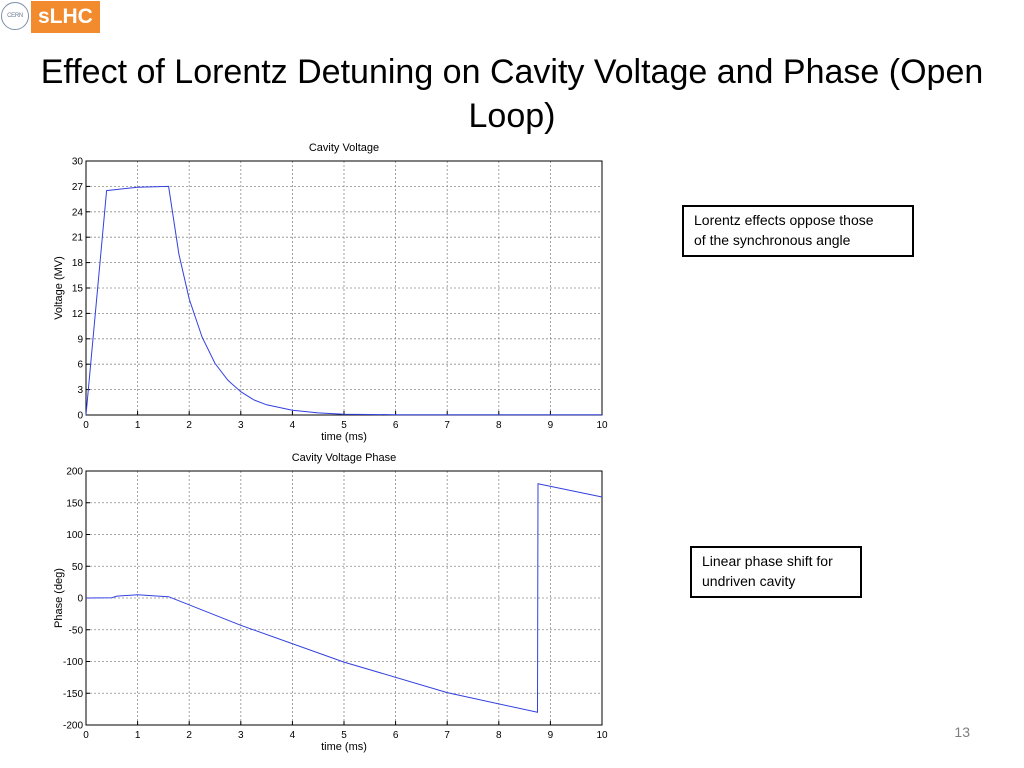  Describe the element at coordinates (78, 314) in the screenshot. I see `y-tick-label: 12` at that location.